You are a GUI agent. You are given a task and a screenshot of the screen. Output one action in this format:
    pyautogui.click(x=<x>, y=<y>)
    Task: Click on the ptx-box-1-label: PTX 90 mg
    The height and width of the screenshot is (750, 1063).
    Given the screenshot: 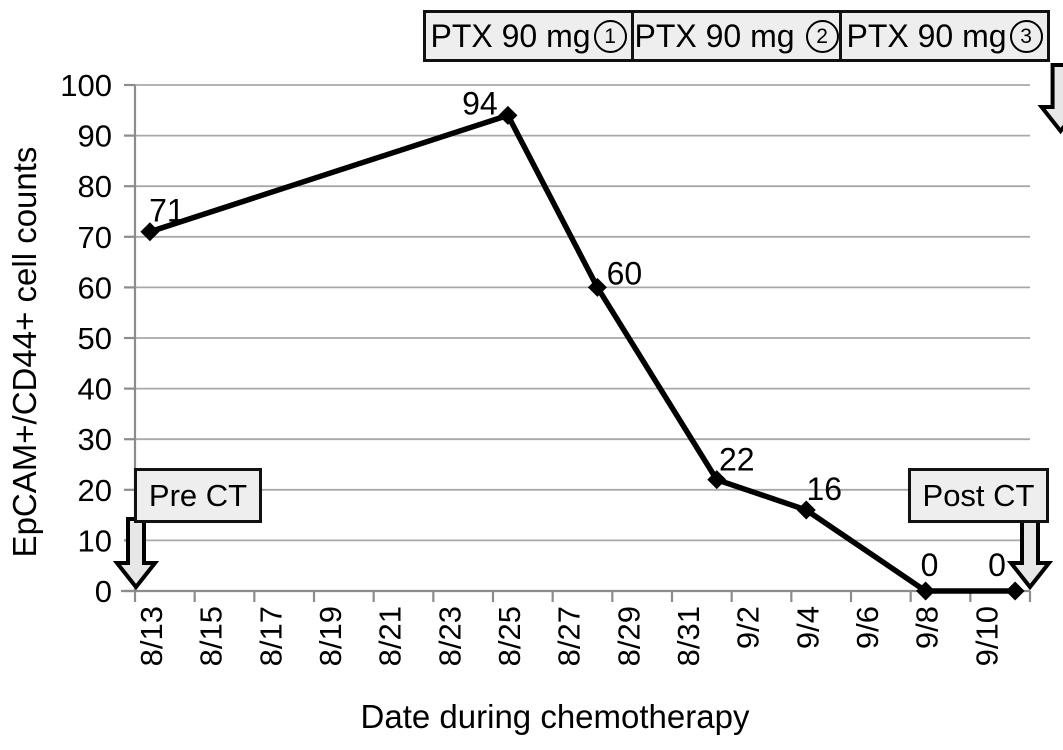 What is the action you would take?
    pyautogui.click(x=510, y=35)
    